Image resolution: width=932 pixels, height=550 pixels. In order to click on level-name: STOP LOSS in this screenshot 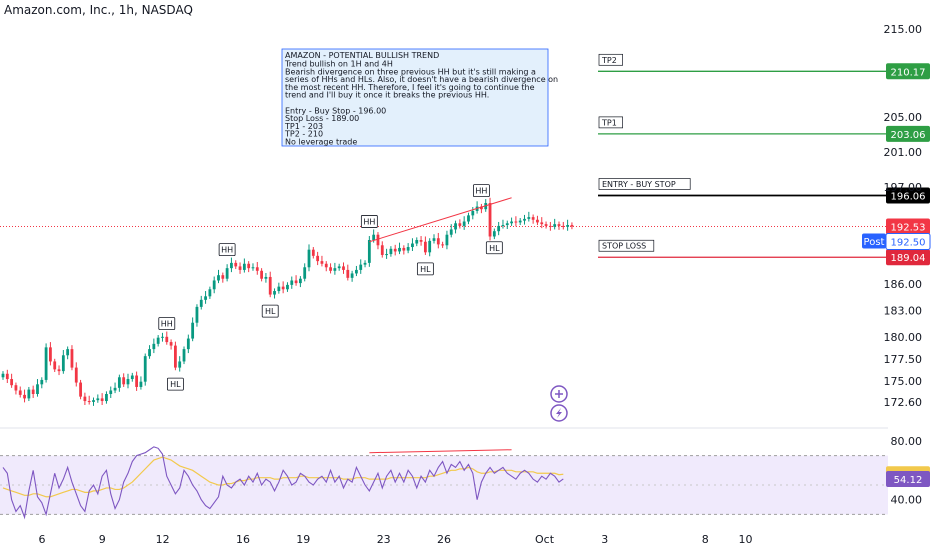, I will do `click(624, 246)`.